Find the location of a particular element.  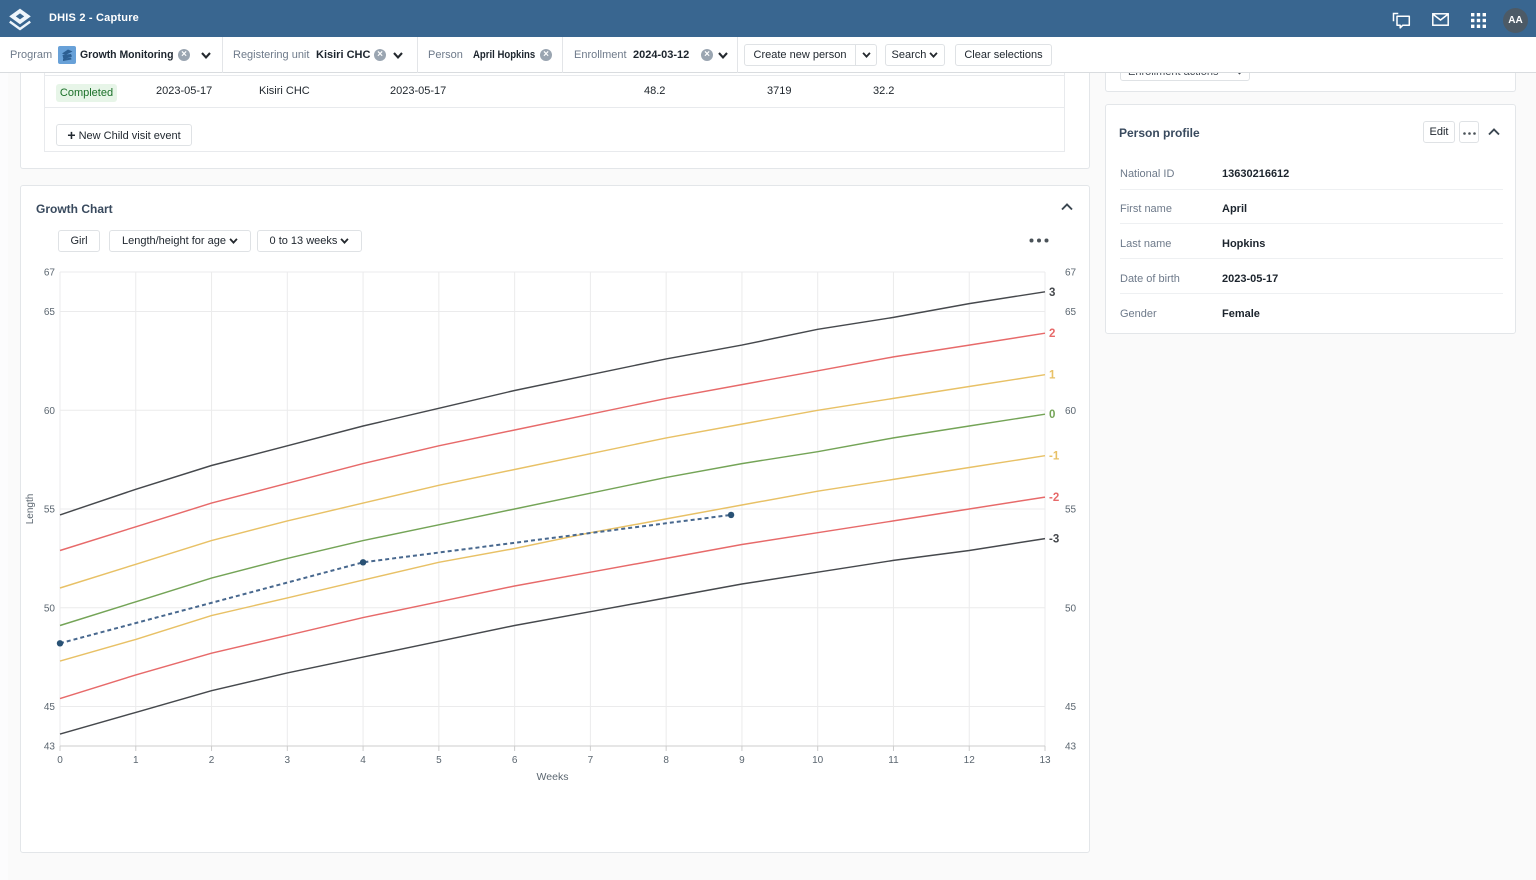

svg-text: 10 is located at coordinates (818, 760).